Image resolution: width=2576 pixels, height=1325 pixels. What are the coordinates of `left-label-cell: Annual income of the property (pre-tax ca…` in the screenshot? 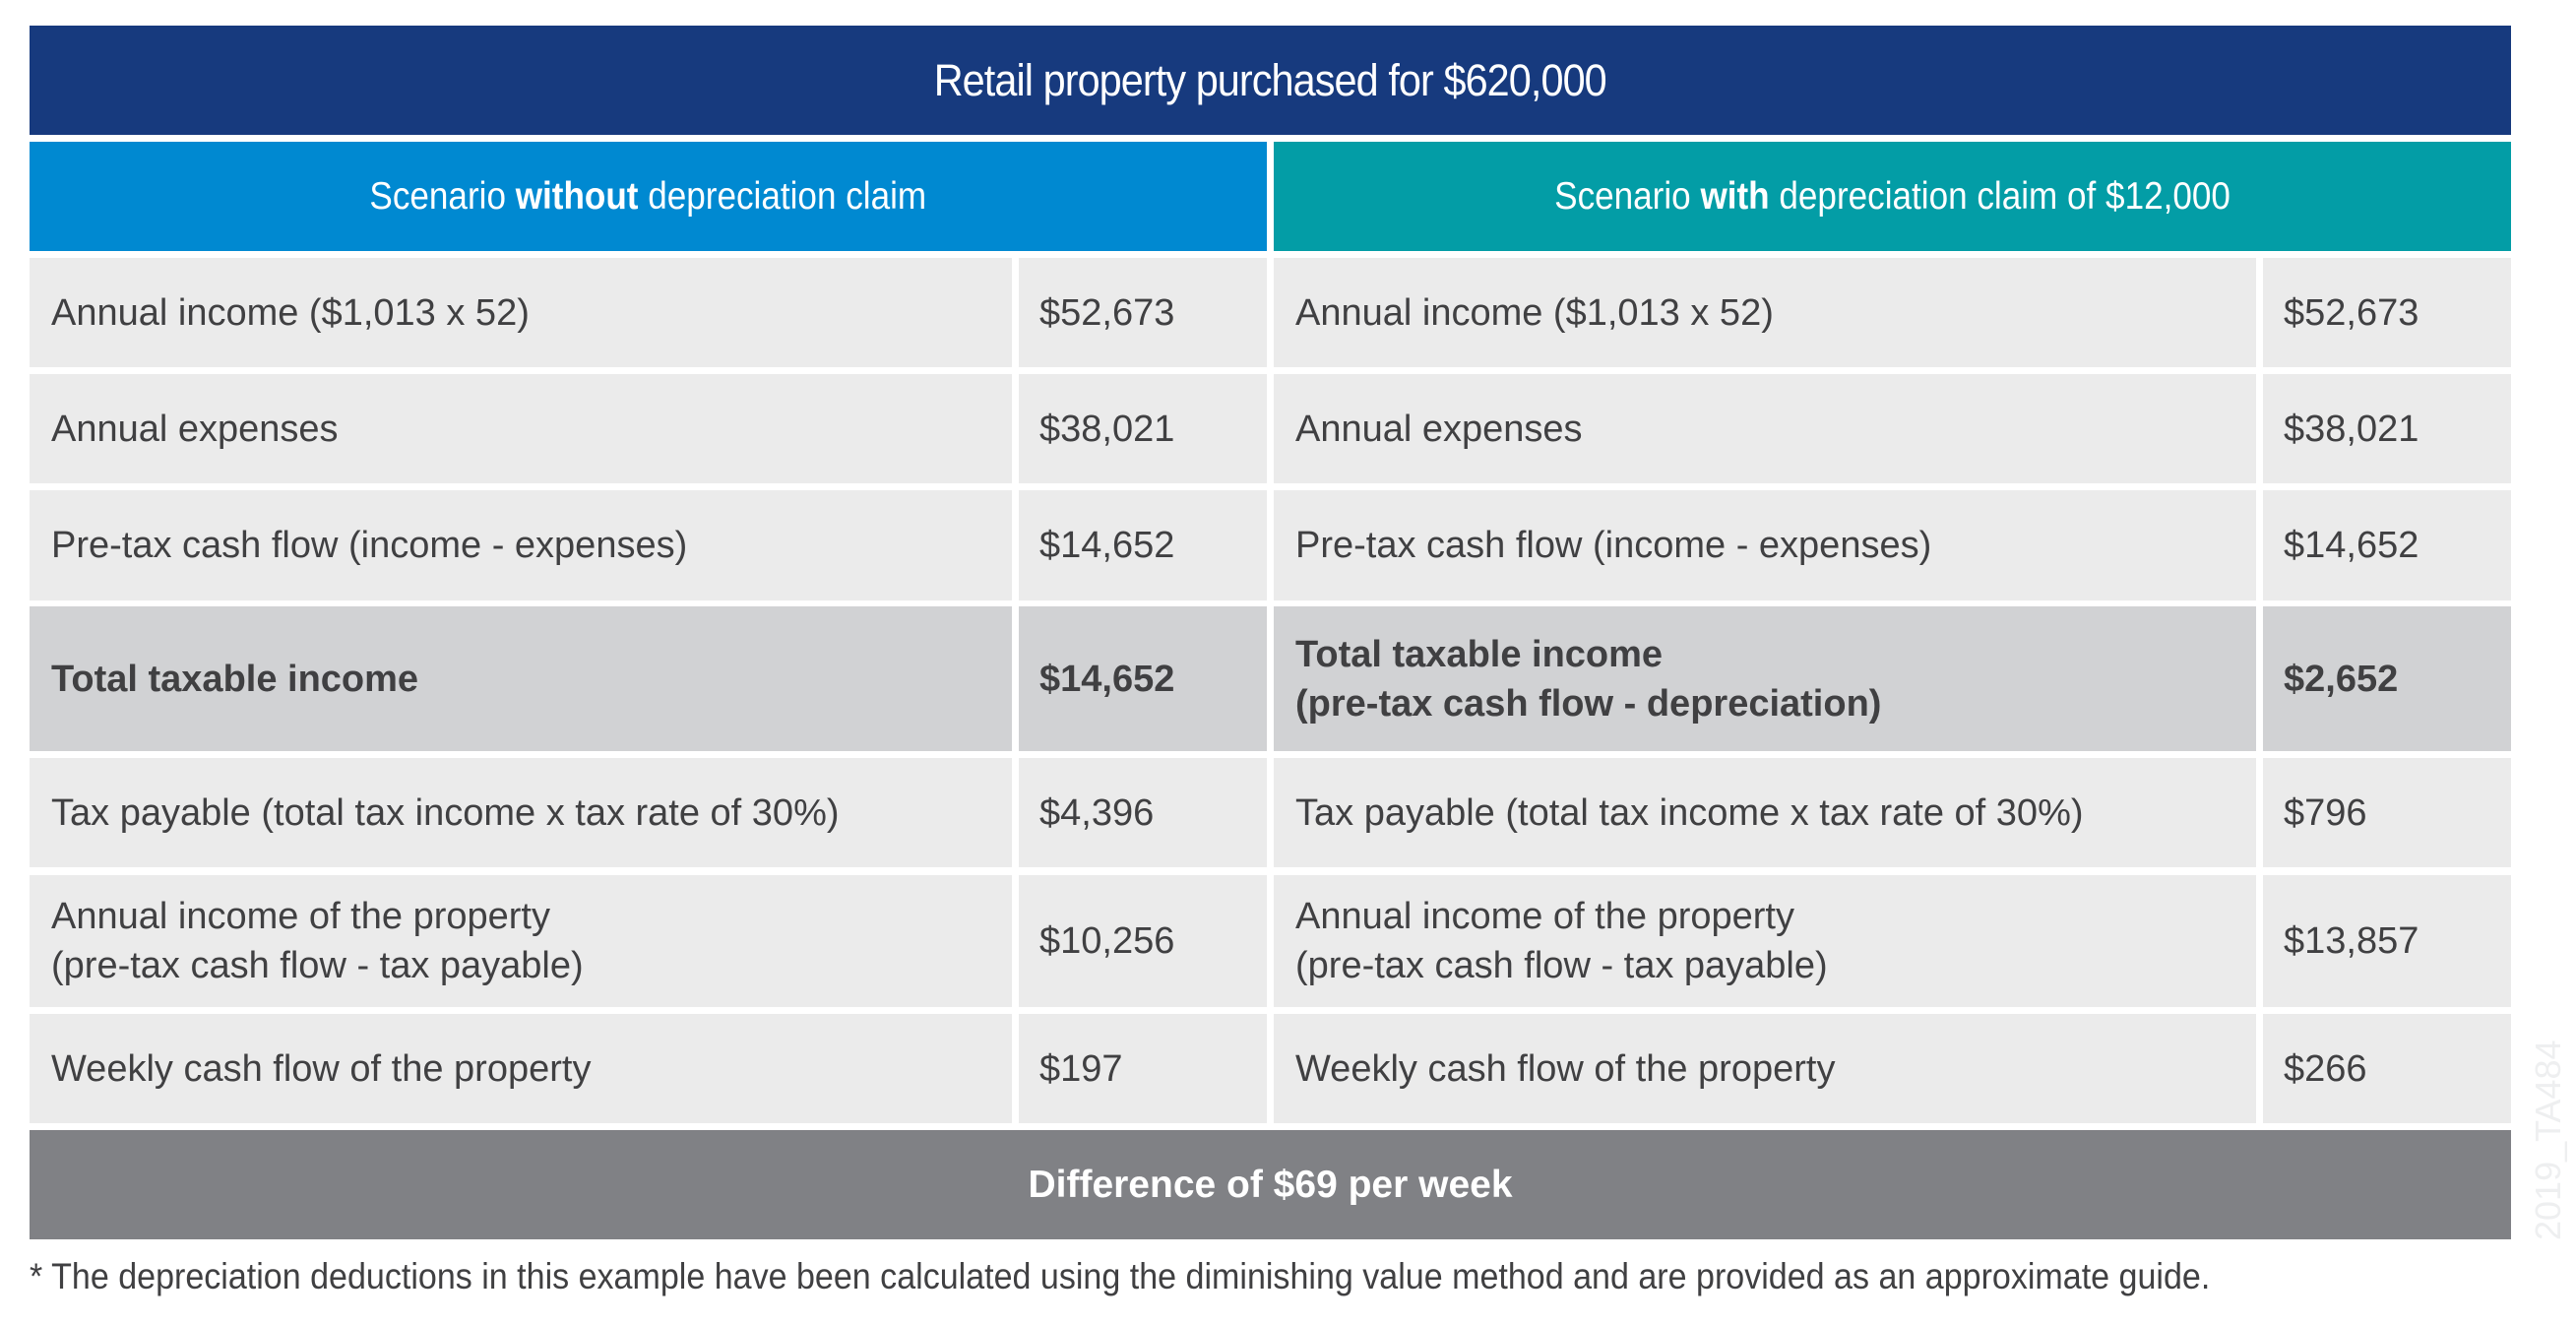 It's located at (521, 941).